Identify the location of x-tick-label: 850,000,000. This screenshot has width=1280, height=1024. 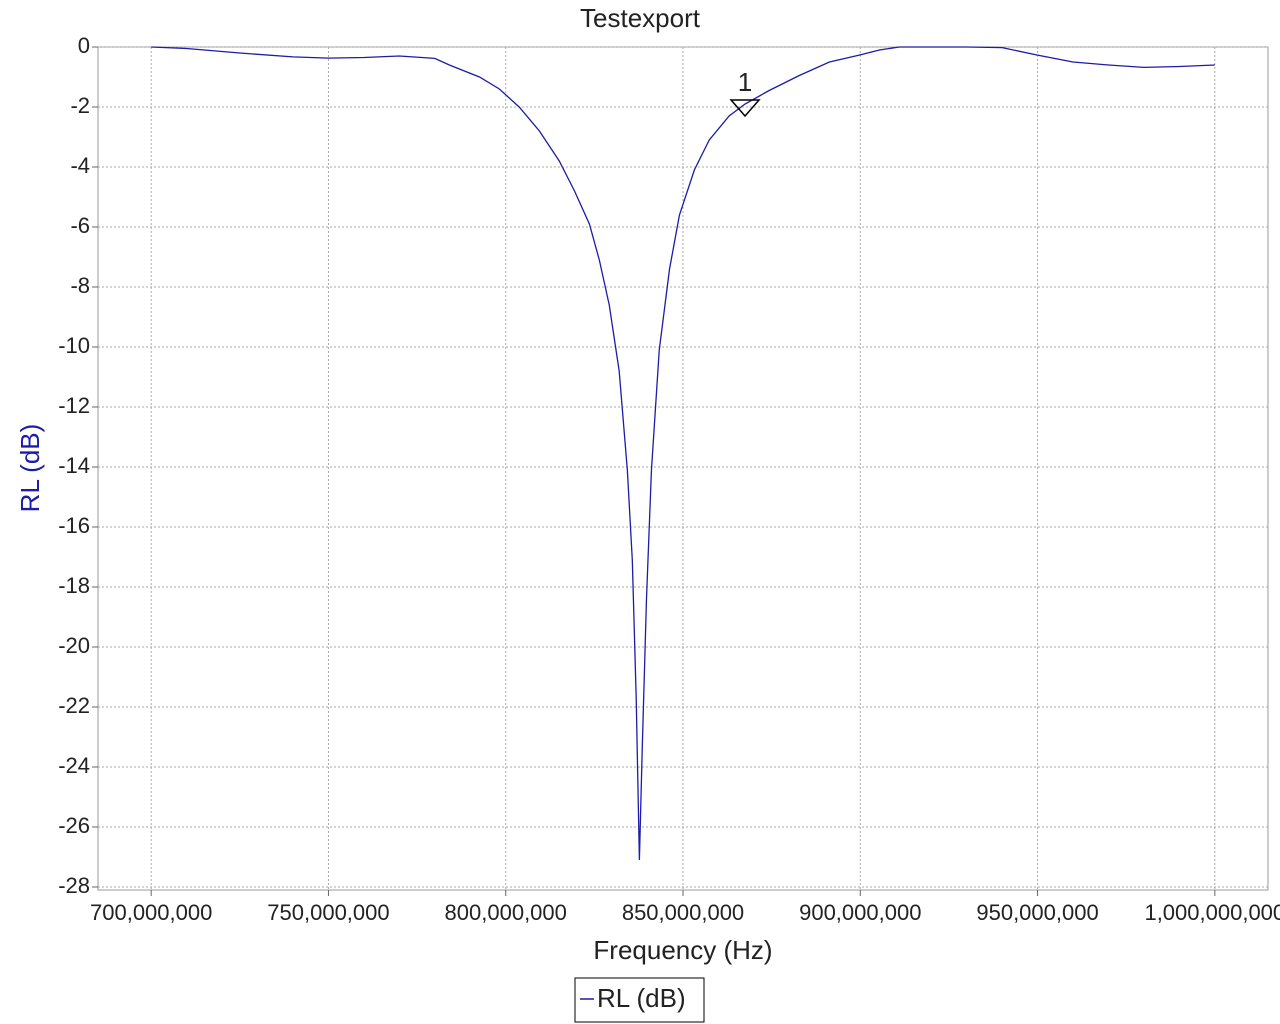
(683, 912).